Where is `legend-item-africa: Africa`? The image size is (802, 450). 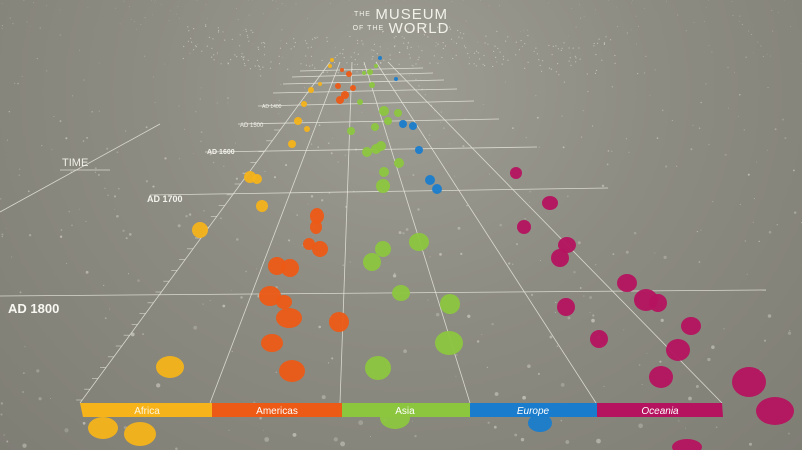
legend-item-africa: Africa is located at coordinates (146, 410).